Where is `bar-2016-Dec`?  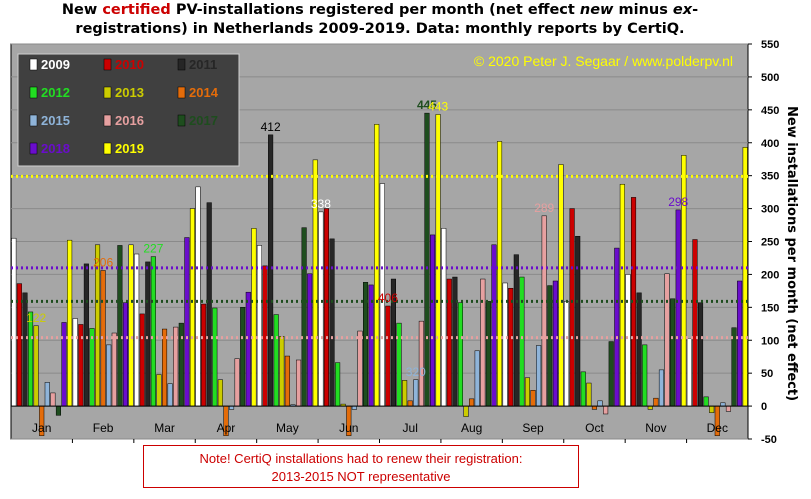 bar-2016-Dec is located at coordinates (728, 408).